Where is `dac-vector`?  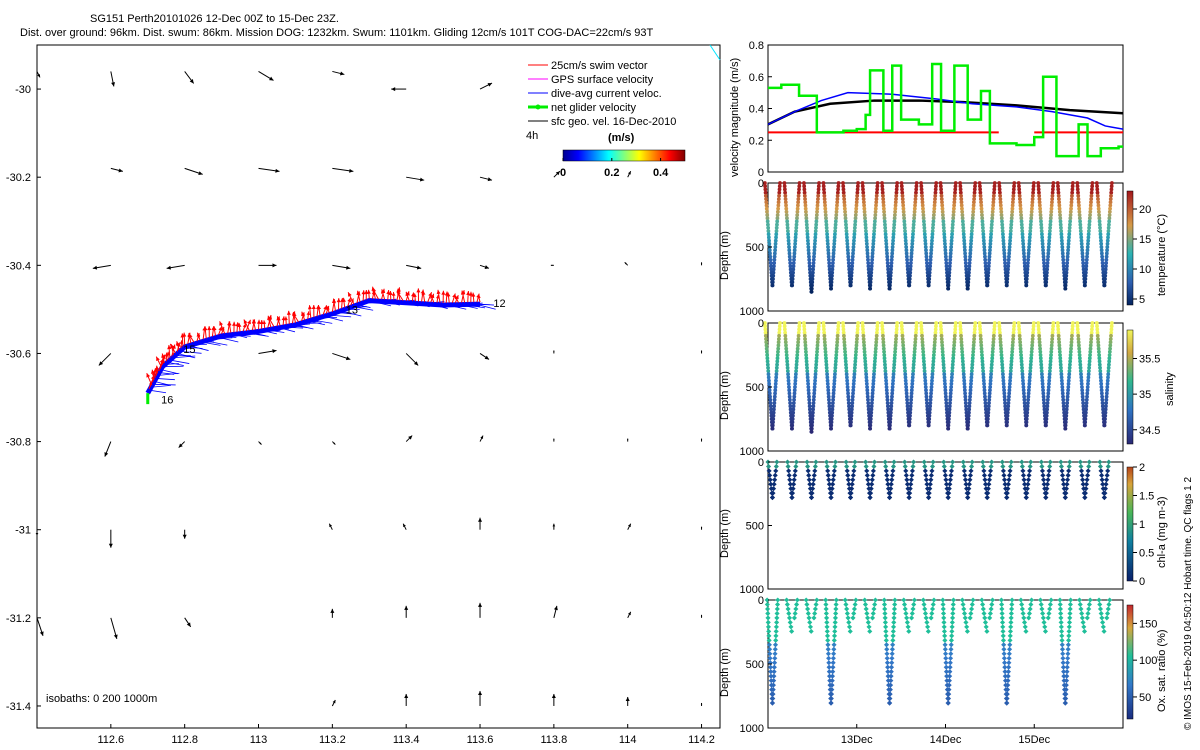 dac-vector is located at coordinates (158, 391).